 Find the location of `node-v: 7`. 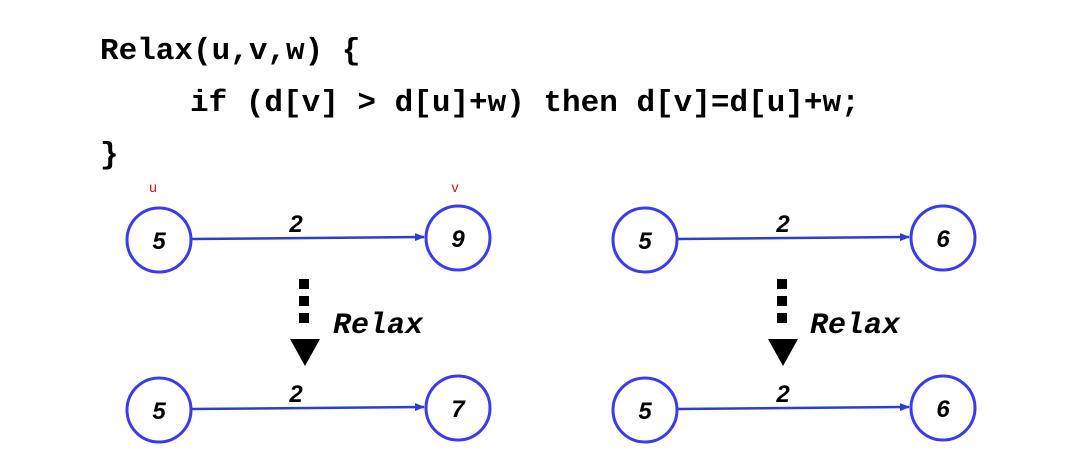

node-v: 7 is located at coordinates (458, 408).